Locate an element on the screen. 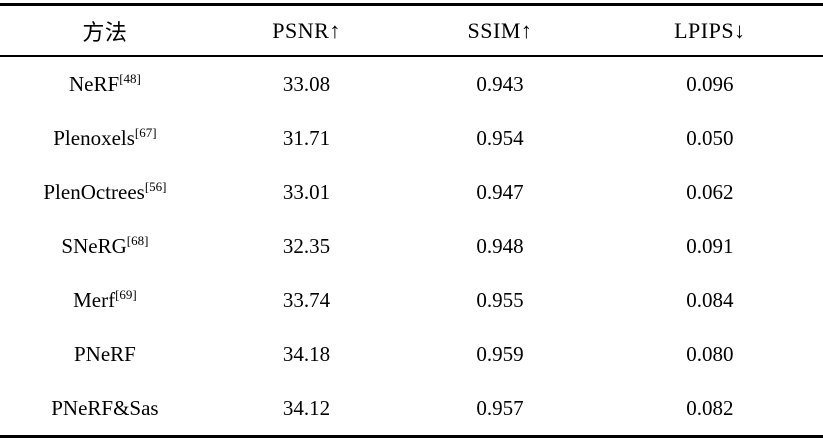  table-row: Merf[69] 33.74 0.955 0.084 is located at coordinates (411, 300).